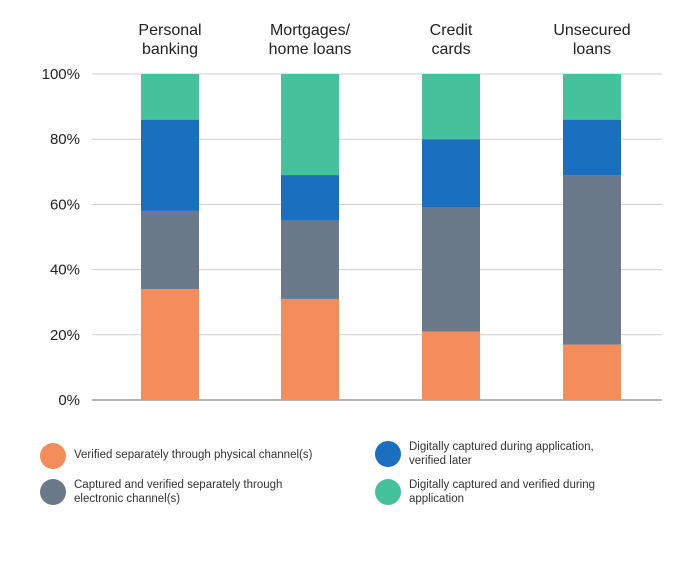  Describe the element at coordinates (388, 492) in the screenshot. I see `legend-swatch-digital-during` at that location.